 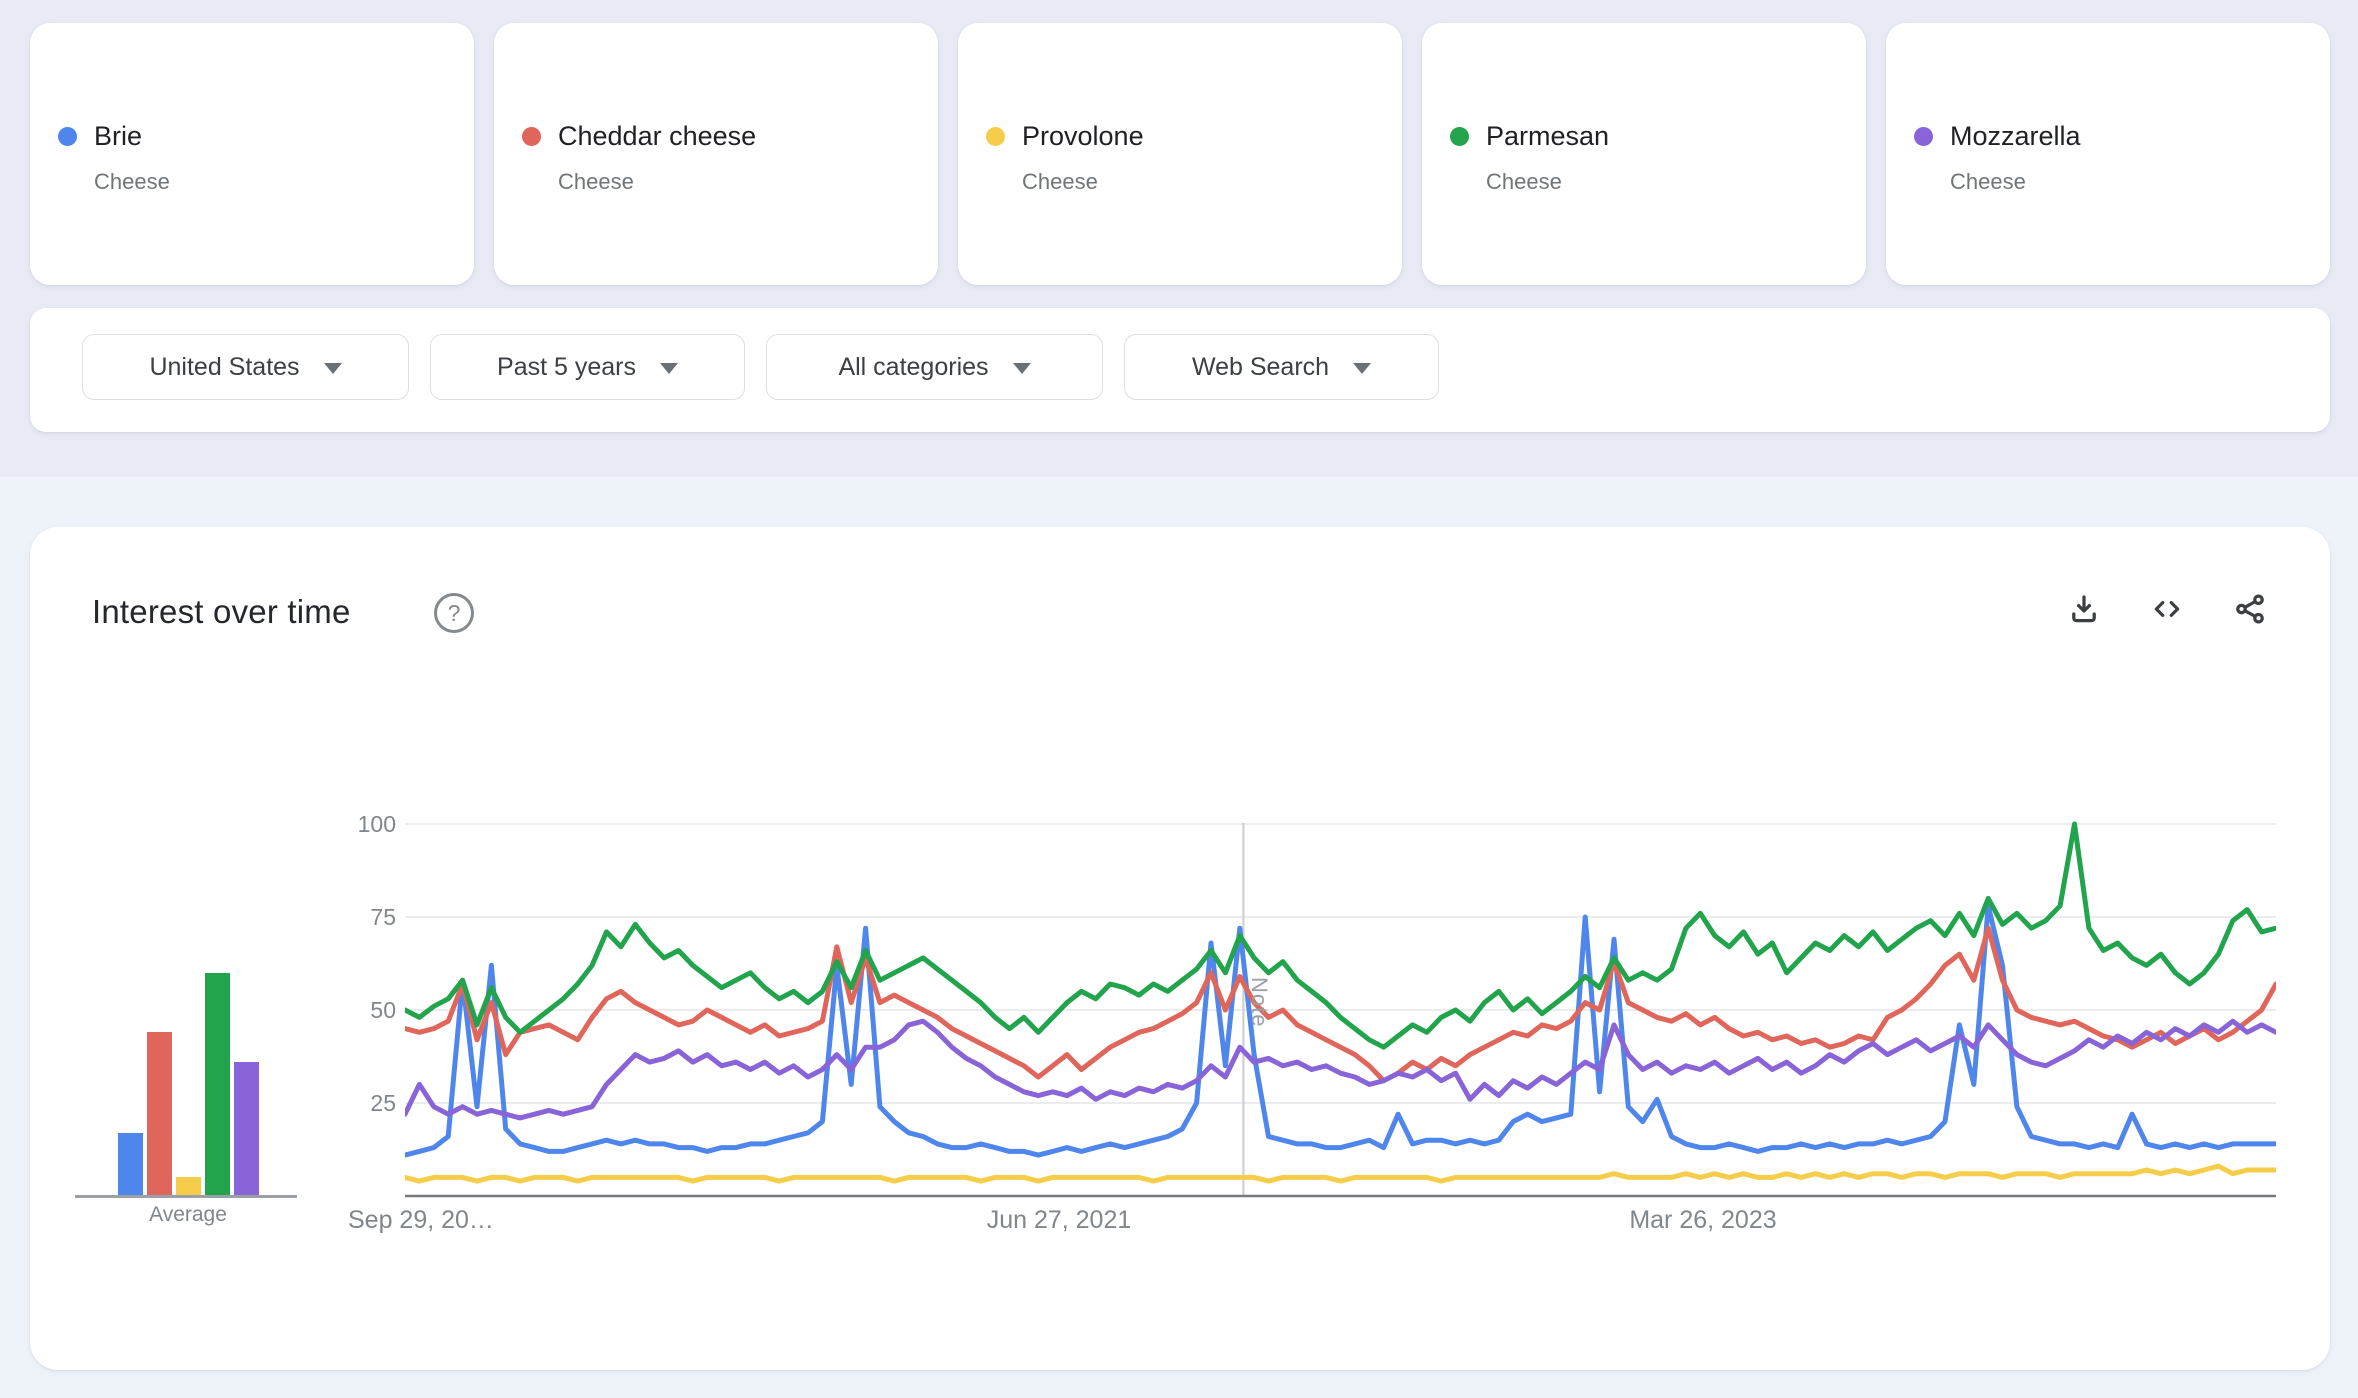 I want to click on help-icon: ?, so click(x=454, y=613).